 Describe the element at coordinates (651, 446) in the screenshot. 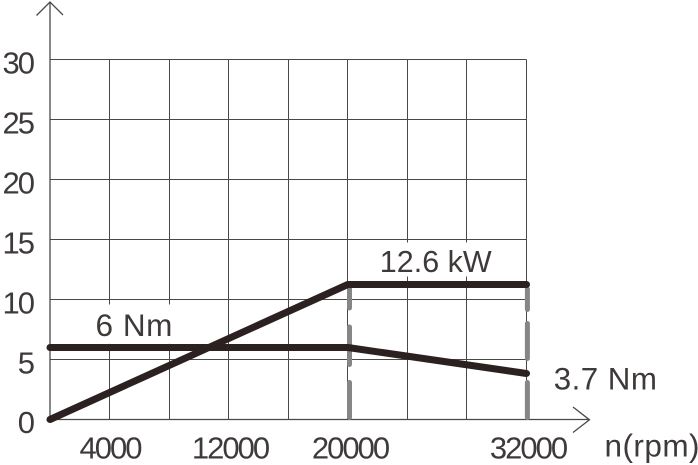

I see `svg-text: n(rpm)` at that location.